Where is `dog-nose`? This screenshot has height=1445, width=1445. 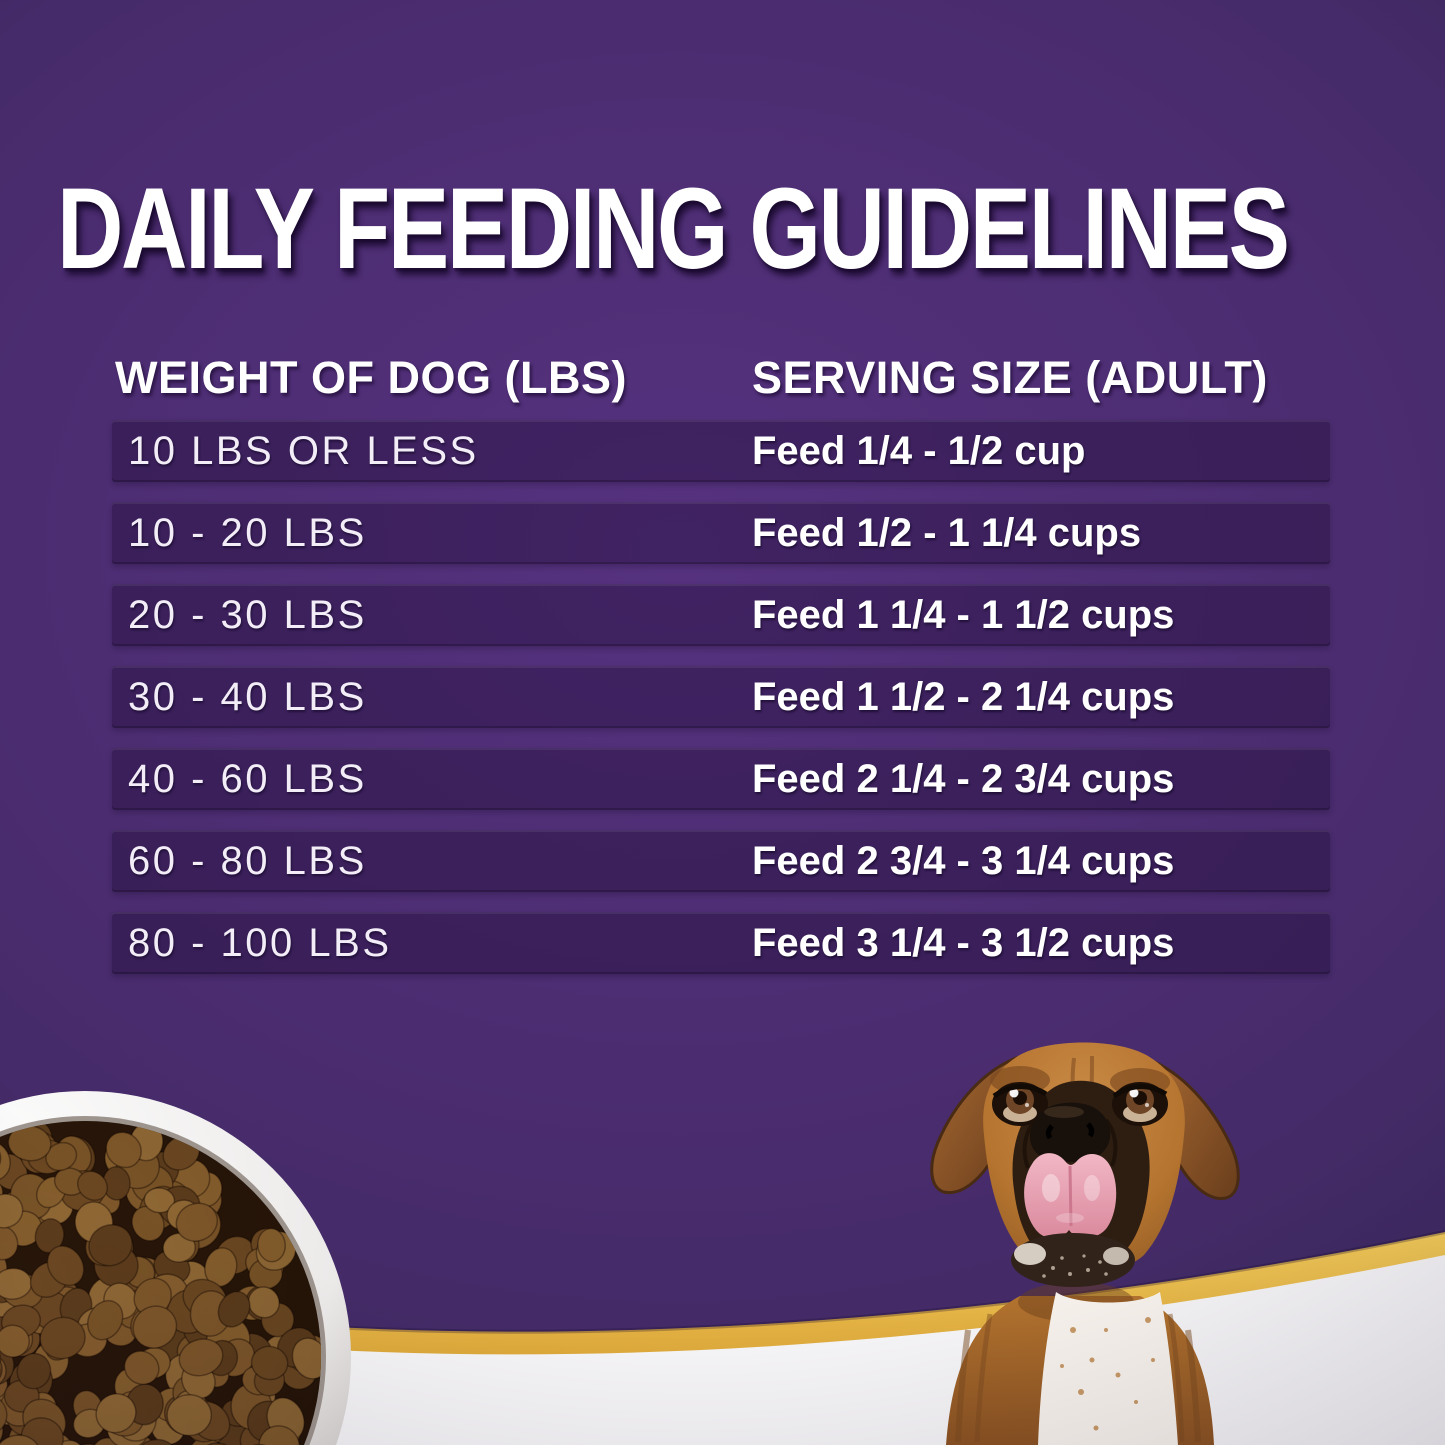
dog-nose is located at coordinates (1070, 1132).